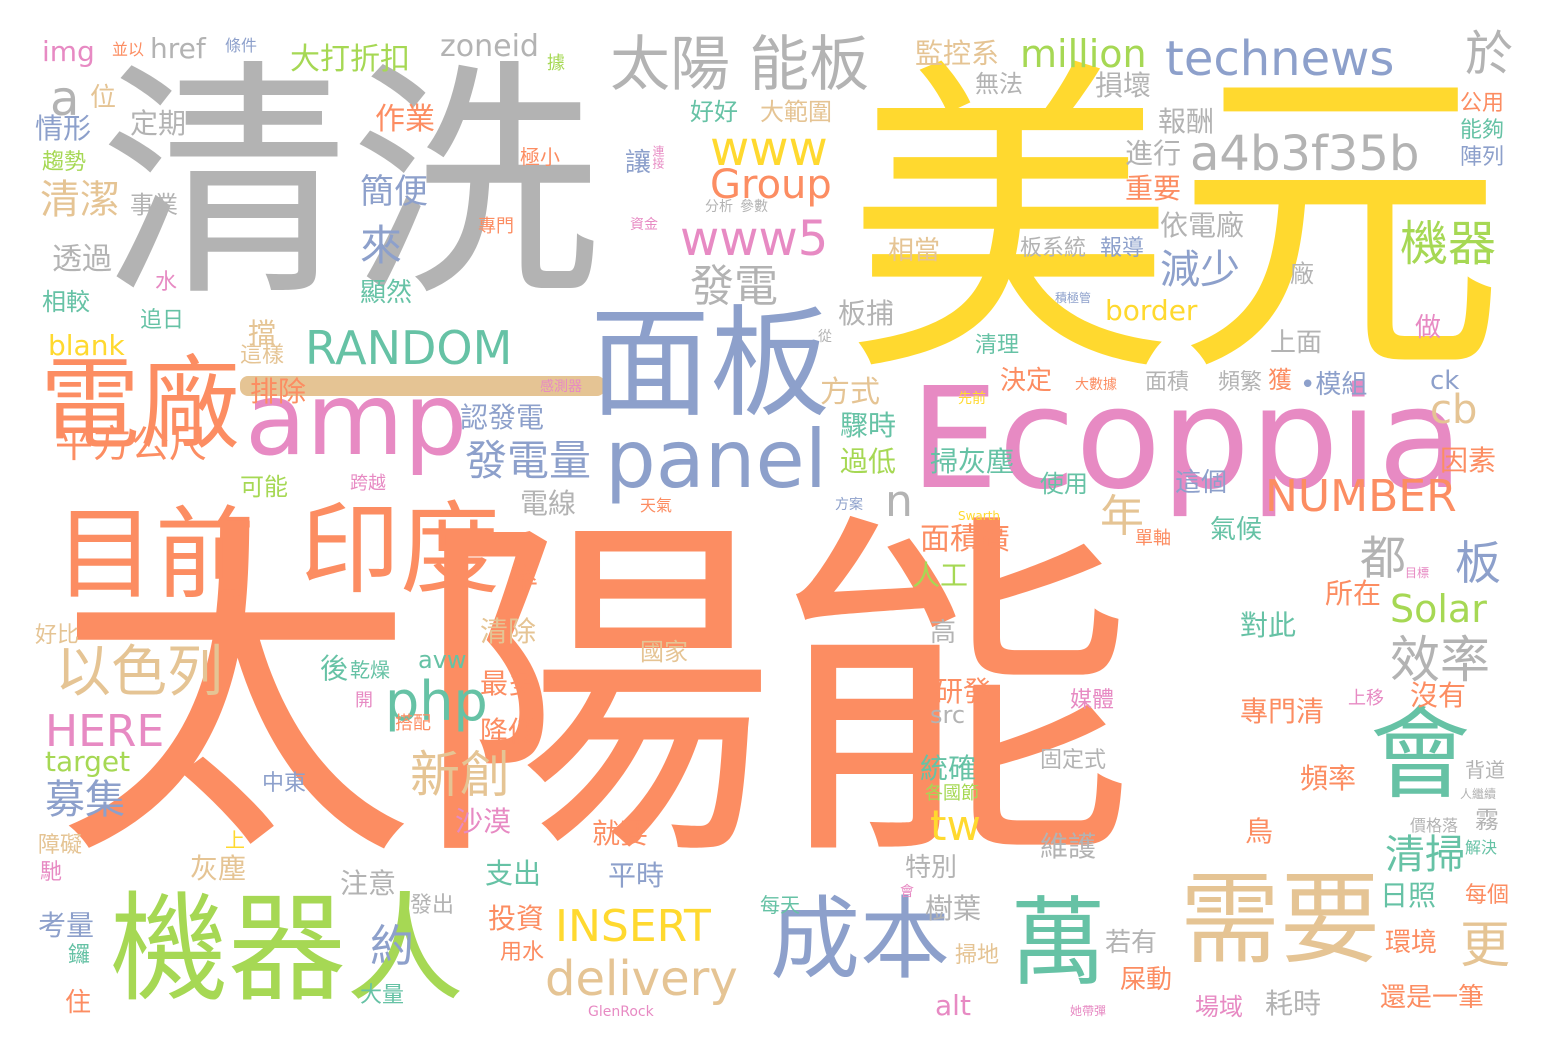 The width and height of the screenshot is (1548, 1052). What do you see at coordinates (436, 701) in the screenshot?
I see `cloud-word: php` at bounding box center [436, 701].